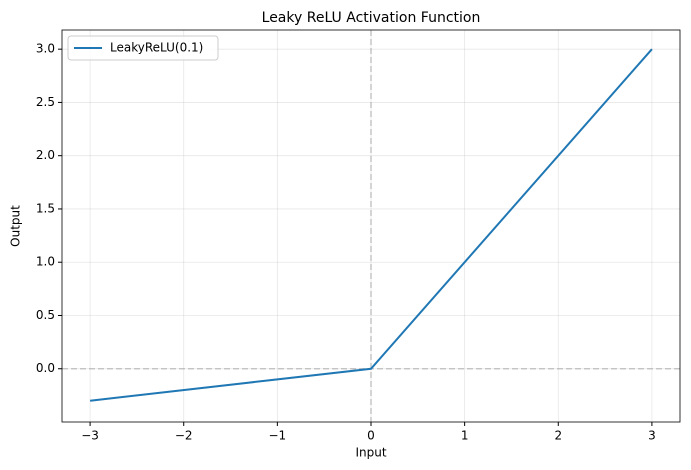  I want to click on legend-box, so click(143, 48).